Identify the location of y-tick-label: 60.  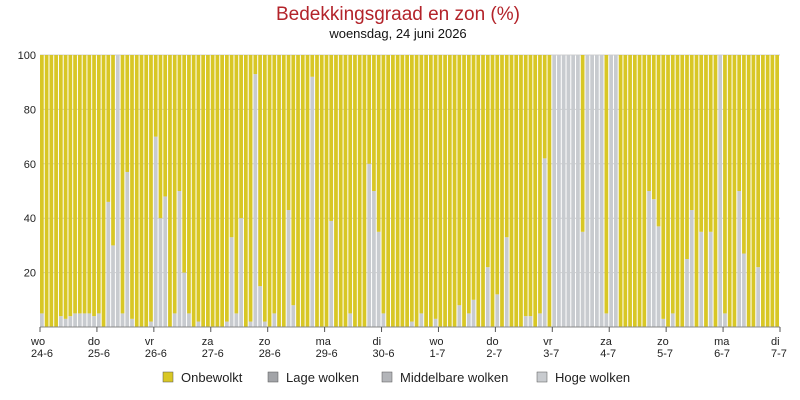
(30, 165).